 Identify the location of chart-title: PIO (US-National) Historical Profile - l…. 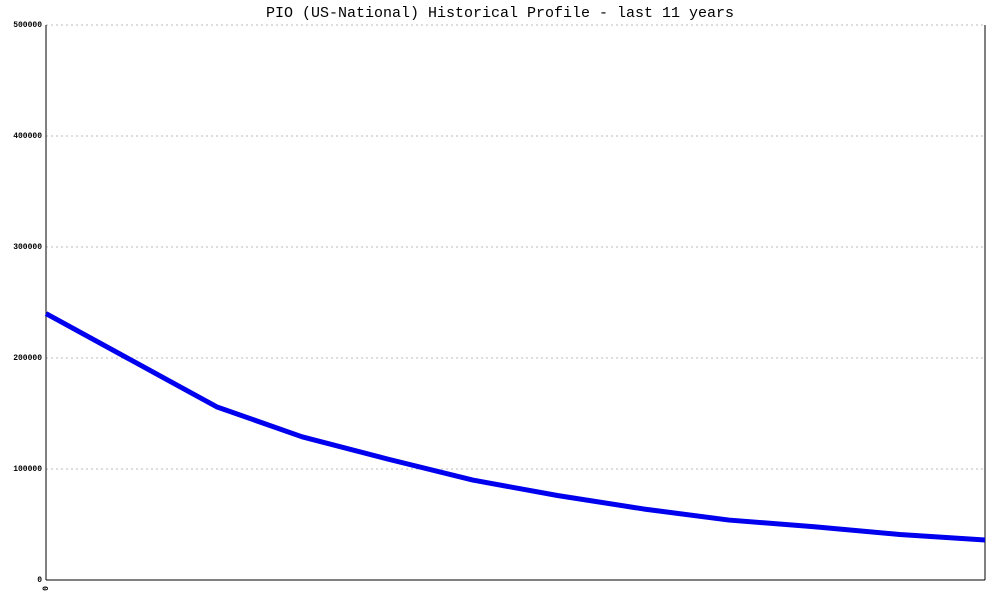
(500, 13).